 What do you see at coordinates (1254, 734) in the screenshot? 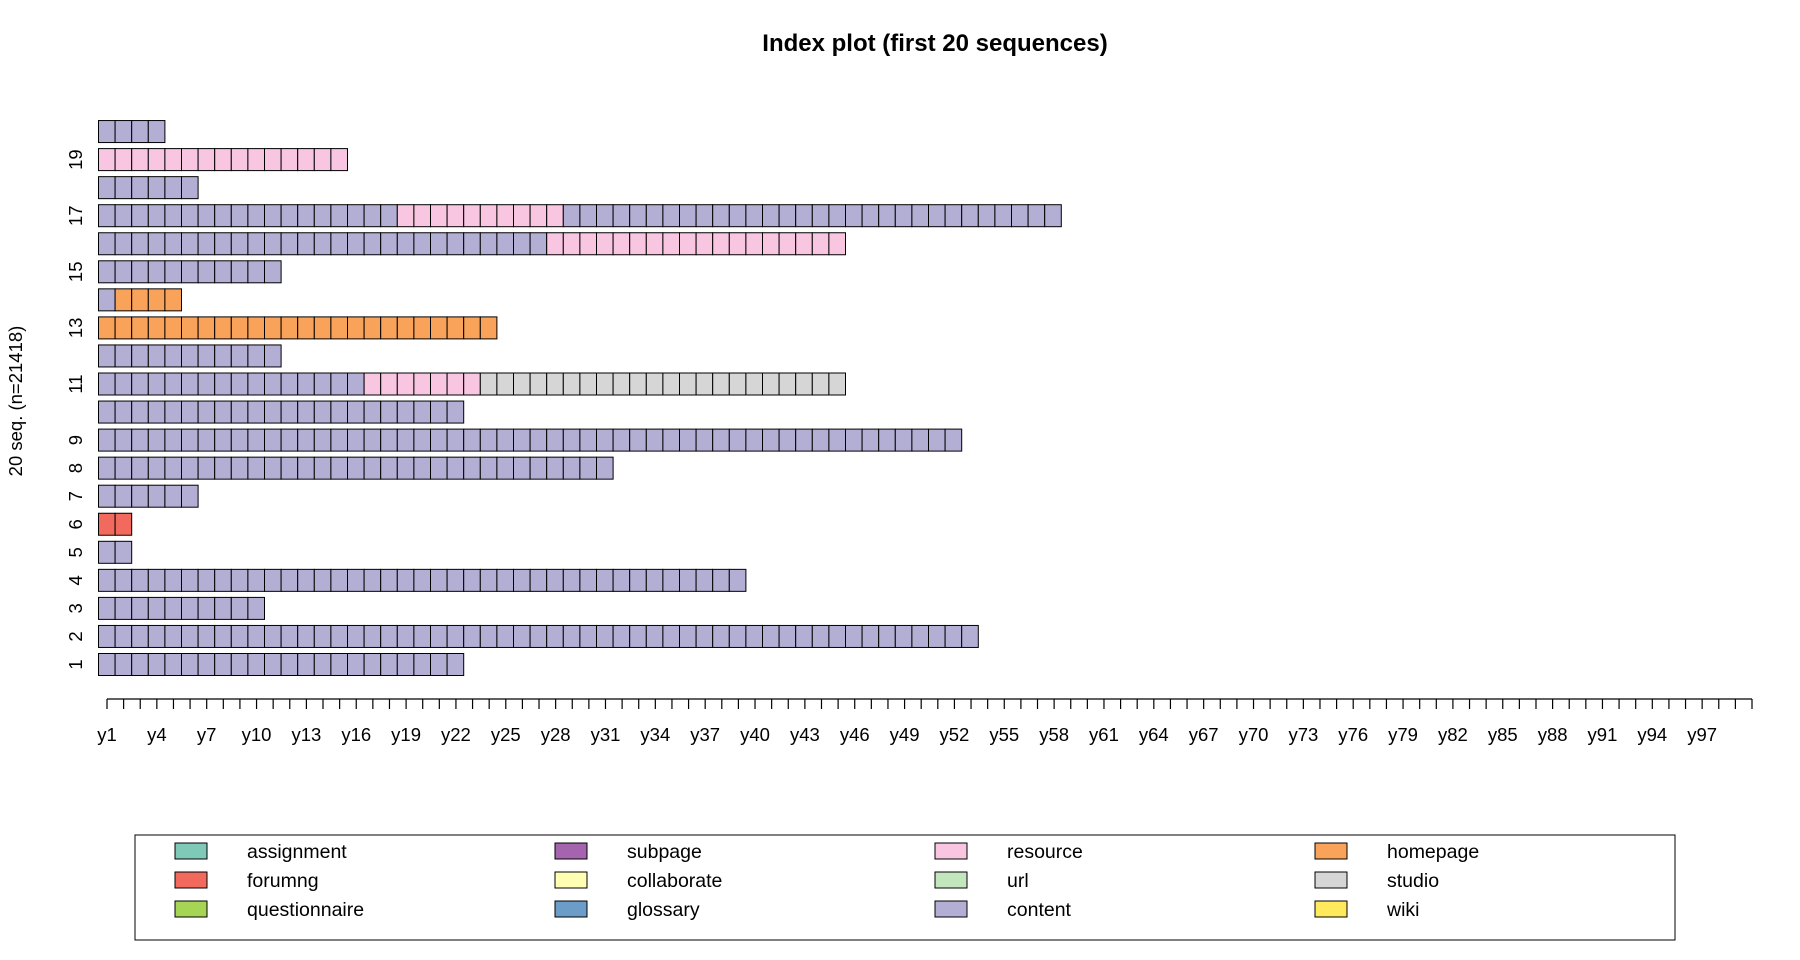
I see `x-tick-label: y70` at bounding box center [1254, 734].